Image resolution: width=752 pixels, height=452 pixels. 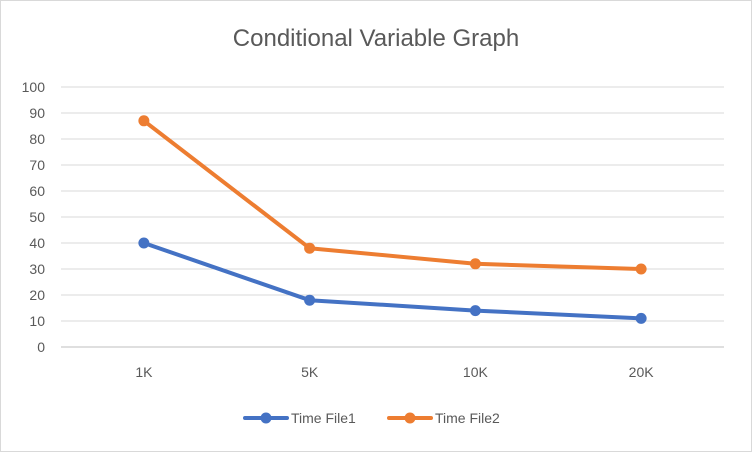 I want to click on chart-title: Conditional Variable Graph, so click(x=376, y=38).